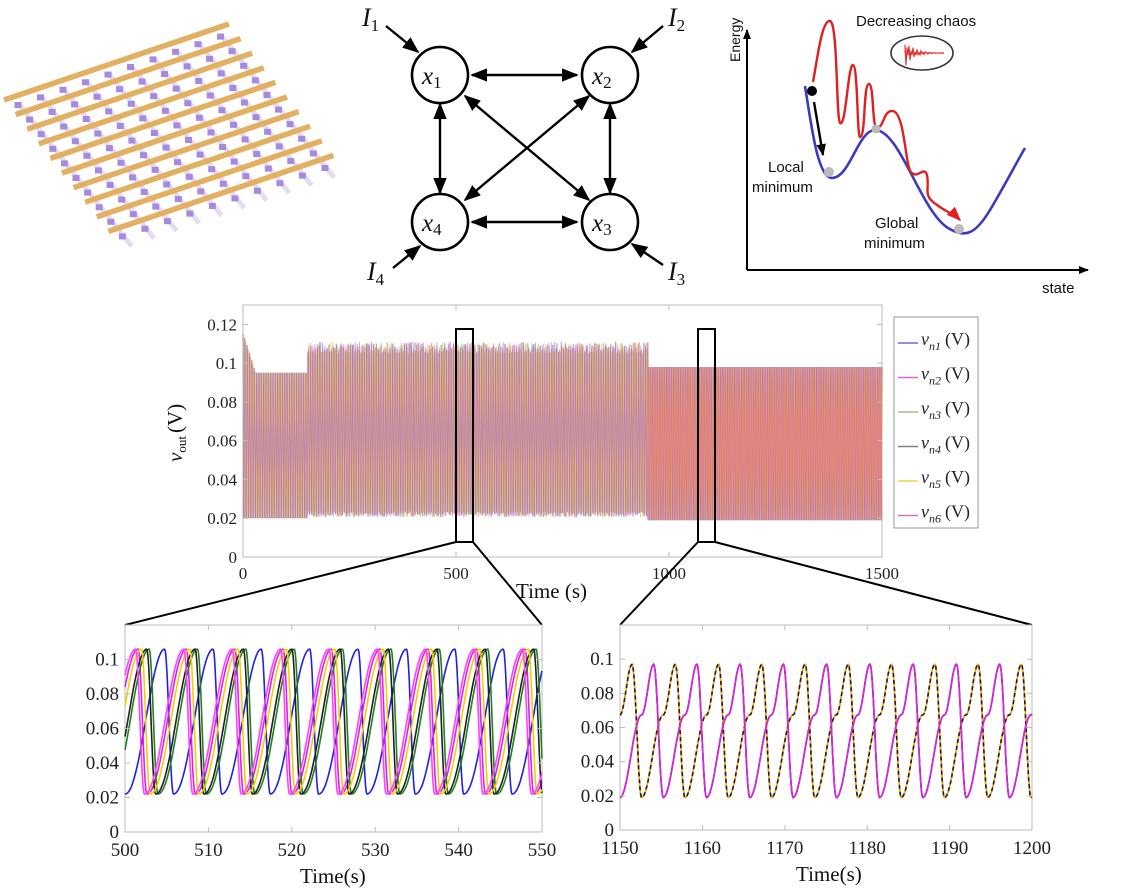  What do you see at coordinates (782, 187) in the screenshot?
I see `local-minimum-label-2: minimum` at bounding box center [782, 187].